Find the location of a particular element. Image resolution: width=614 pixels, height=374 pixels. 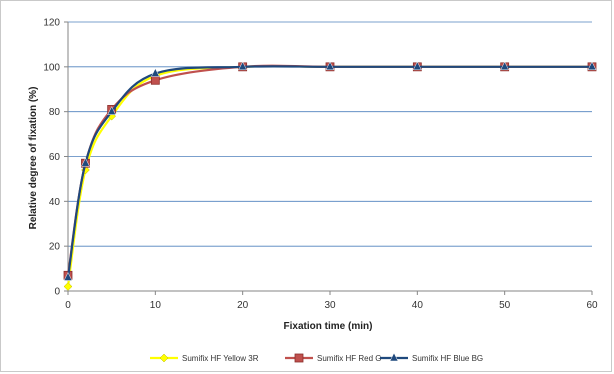

y-tick-label: 100 is located at coordinates (51, 67).